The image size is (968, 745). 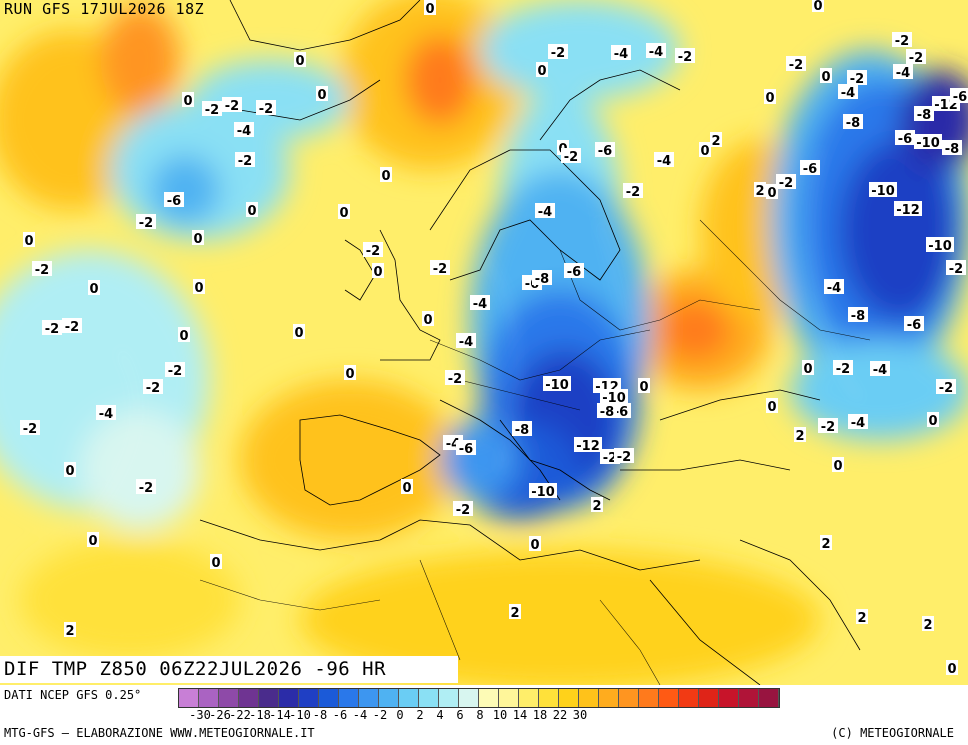 I want to click on color-scale-tick-label: -2, so click(x=380, y=715).